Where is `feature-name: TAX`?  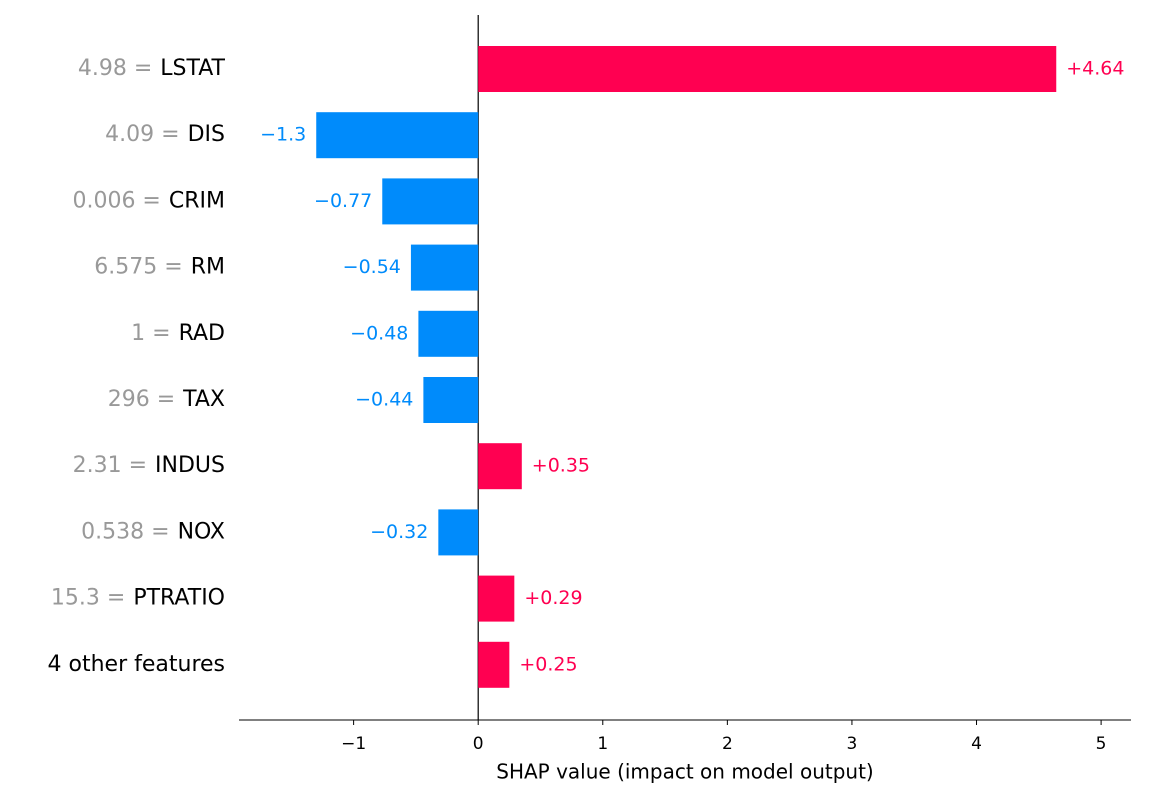 feature-name: TAX is located at coordinates (203, 399).